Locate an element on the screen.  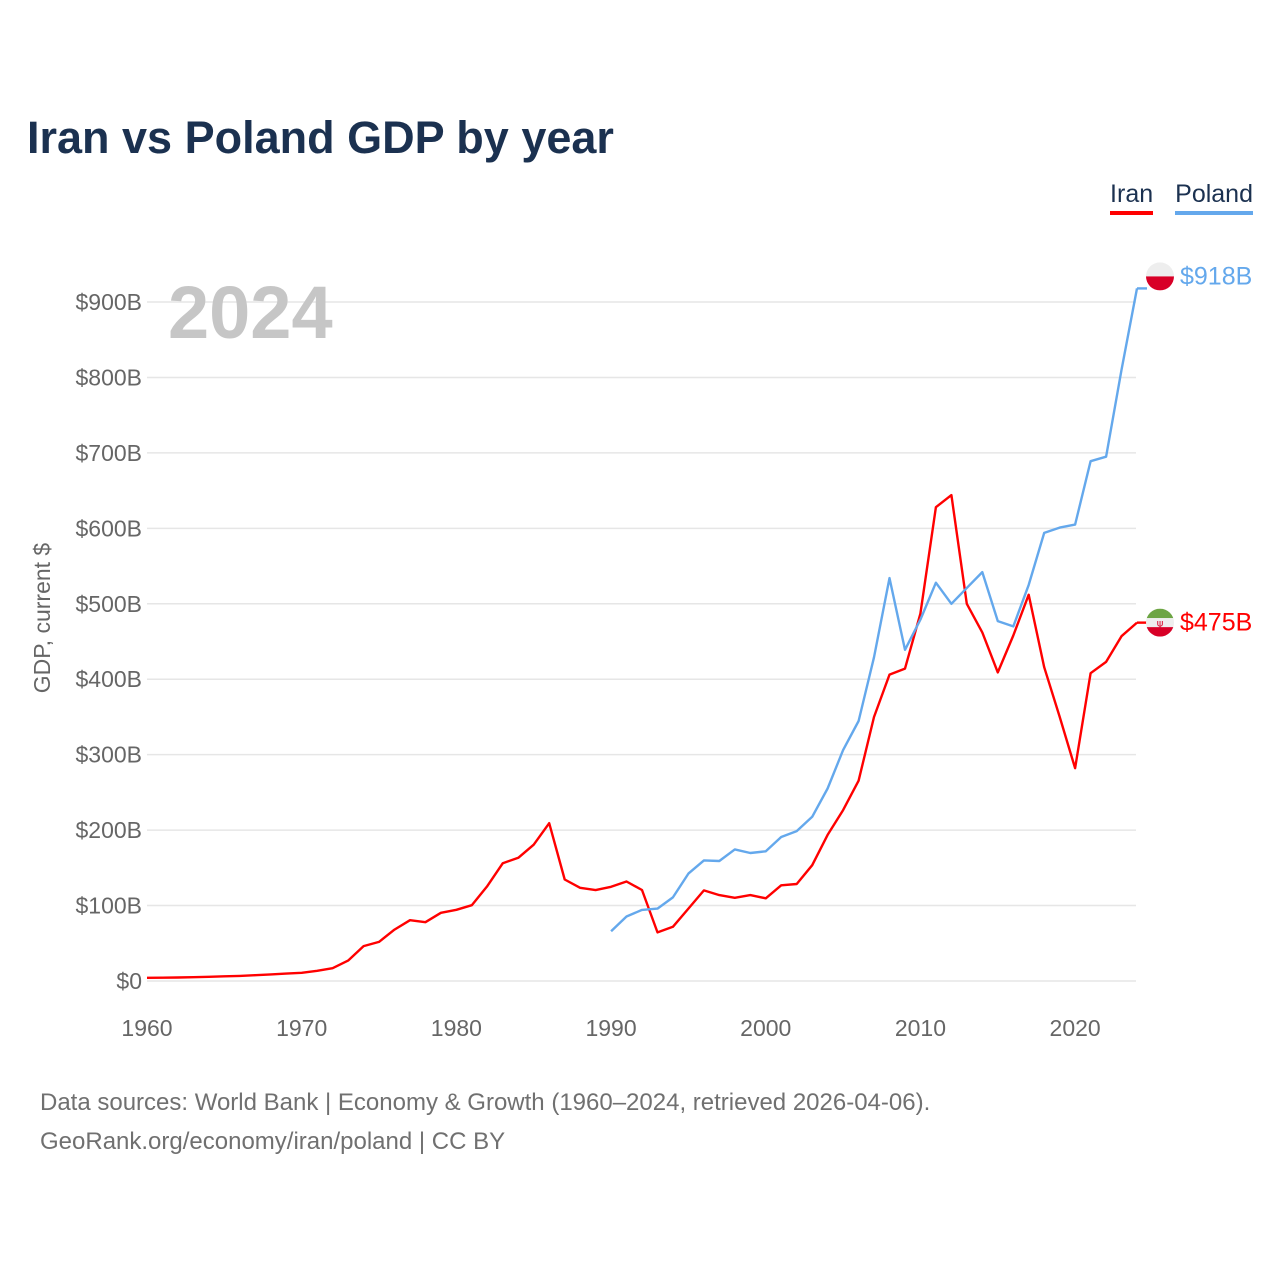
x-tick-label: 2010 is located at coordinates (920, 1028).